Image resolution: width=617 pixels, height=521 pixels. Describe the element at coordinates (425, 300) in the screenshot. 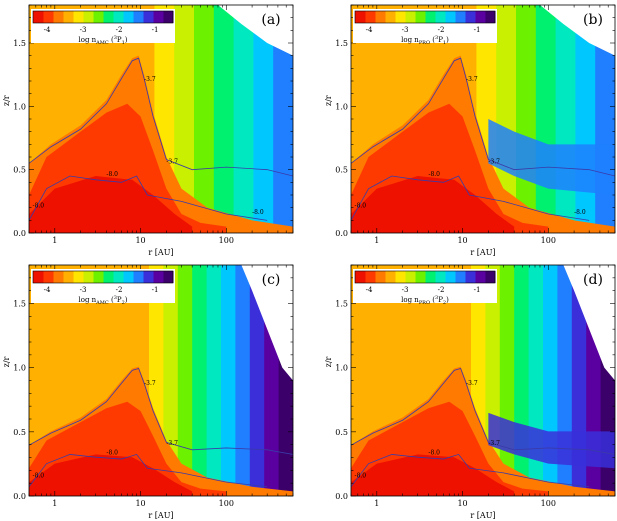

I see `colorbar-label: log nPRO (3P2)` at that location.